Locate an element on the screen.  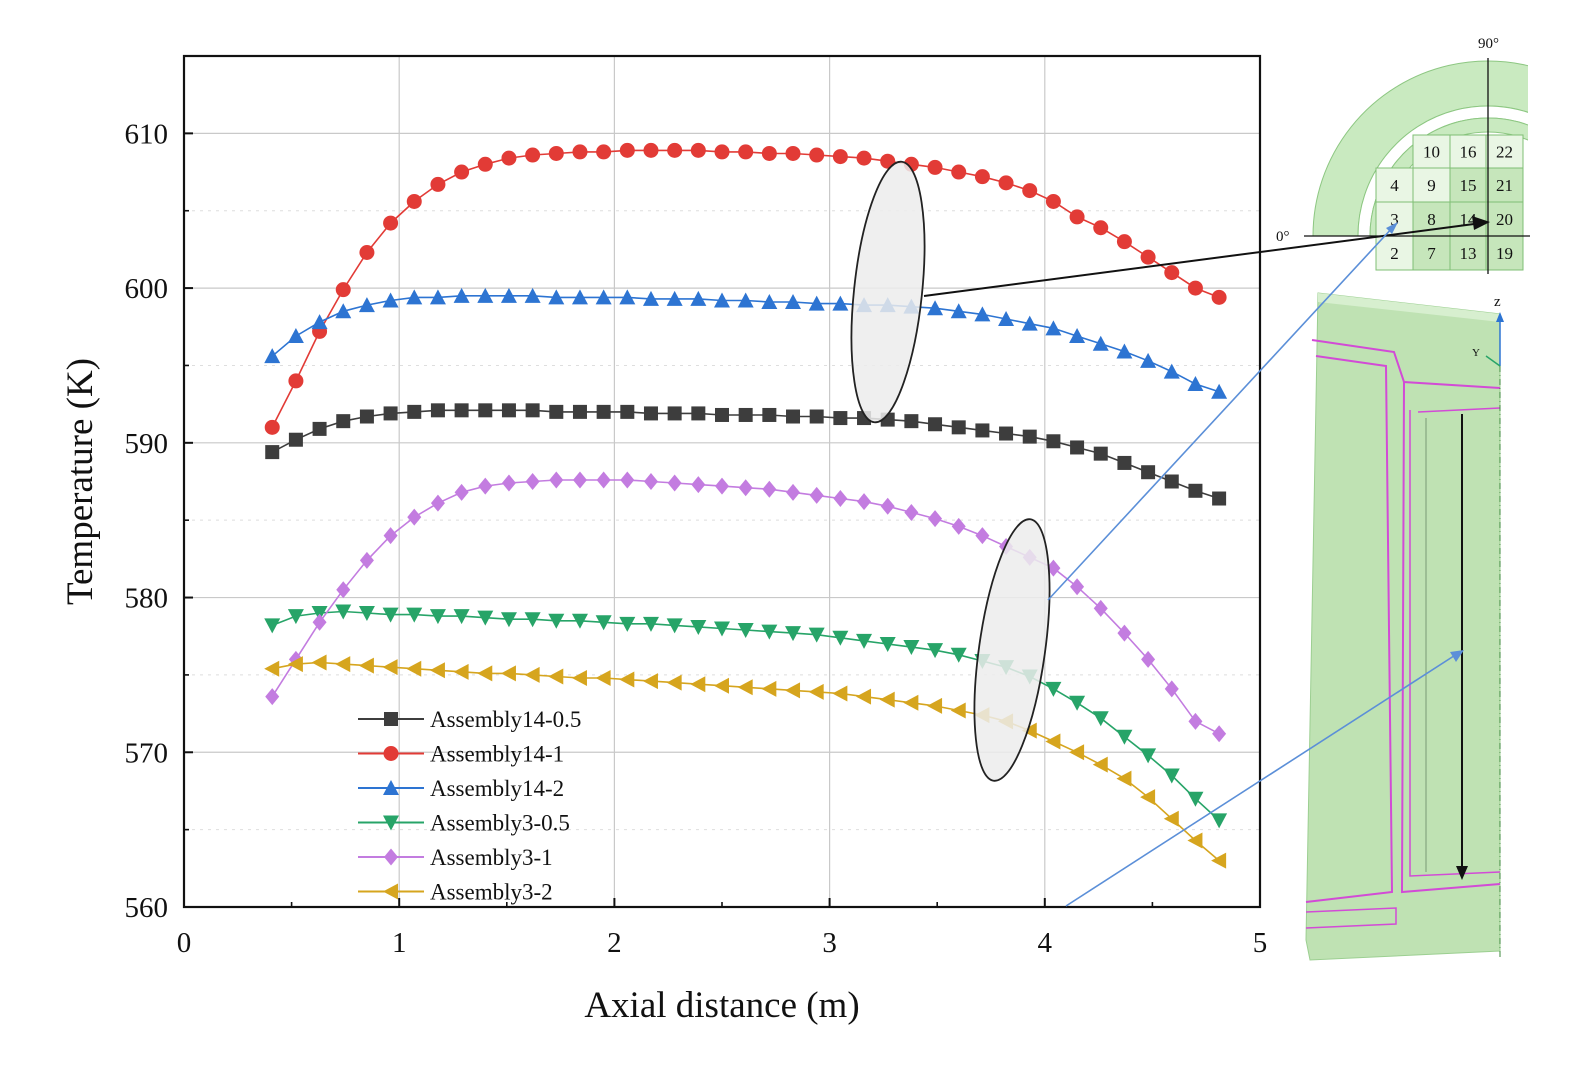
assembly-cell-label: 13 is located at coordinates (1468, 253).